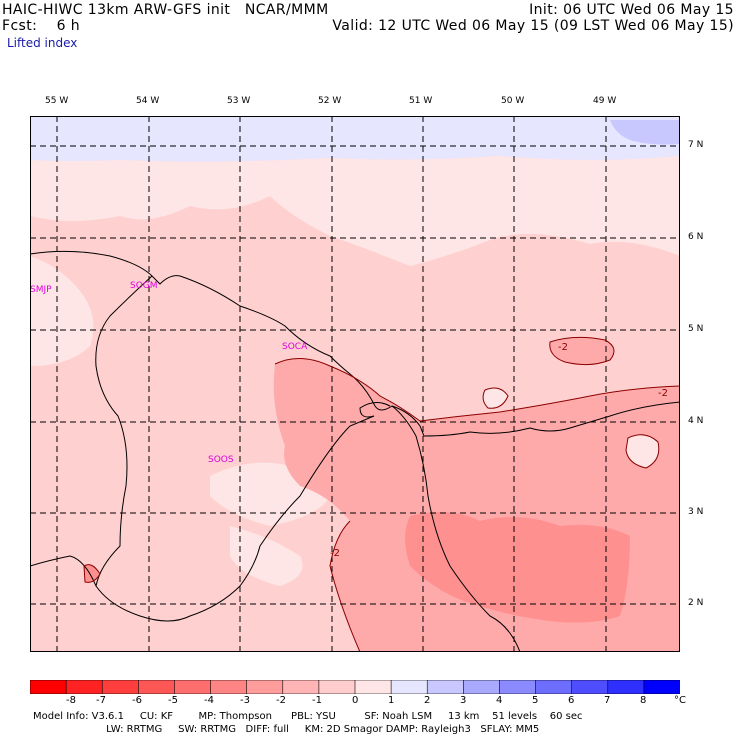 The height and width of the screenshot is (740, 740). I want to click on colorbar-label: 2, so click(427, 700).